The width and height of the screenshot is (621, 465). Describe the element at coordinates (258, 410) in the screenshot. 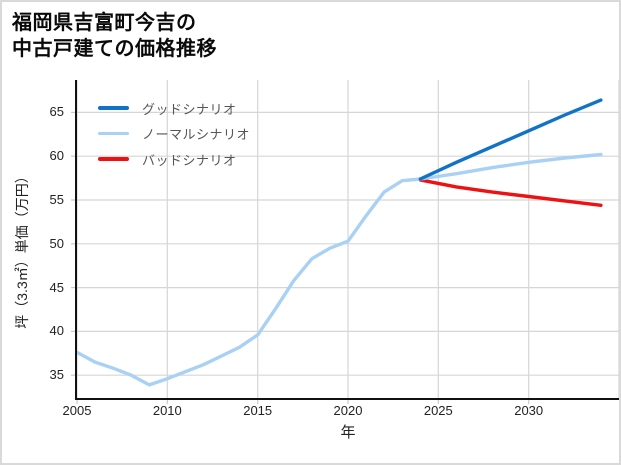

I see `x-tick-label: 2015` at that location.